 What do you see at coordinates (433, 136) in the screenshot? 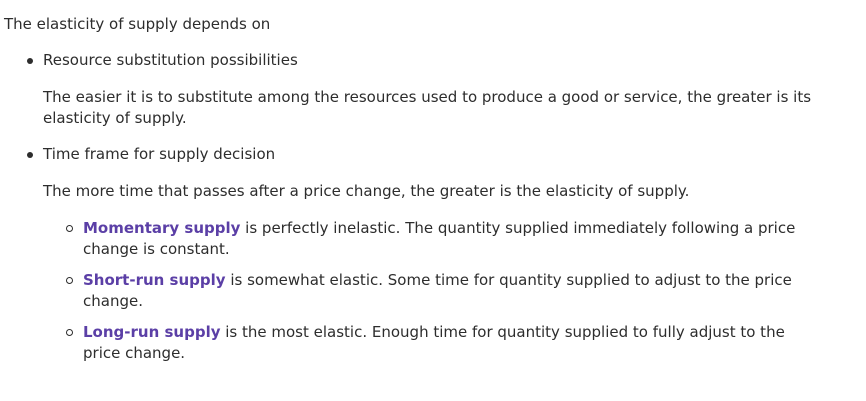
I see `spacer` at bounding box center [433, 136].